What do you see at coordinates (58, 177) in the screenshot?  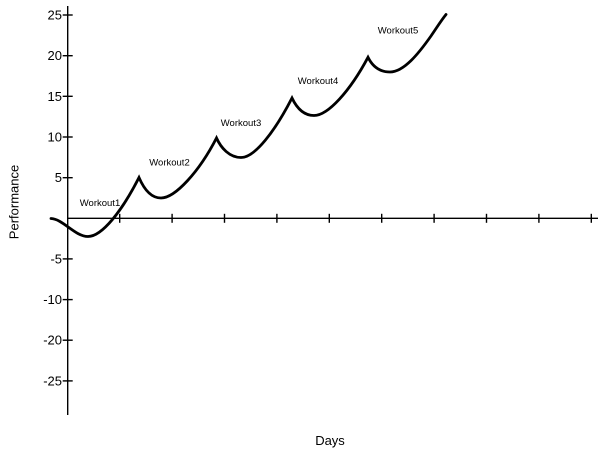 I see `y-tick-label: 5` at bounding box center [58, 177].